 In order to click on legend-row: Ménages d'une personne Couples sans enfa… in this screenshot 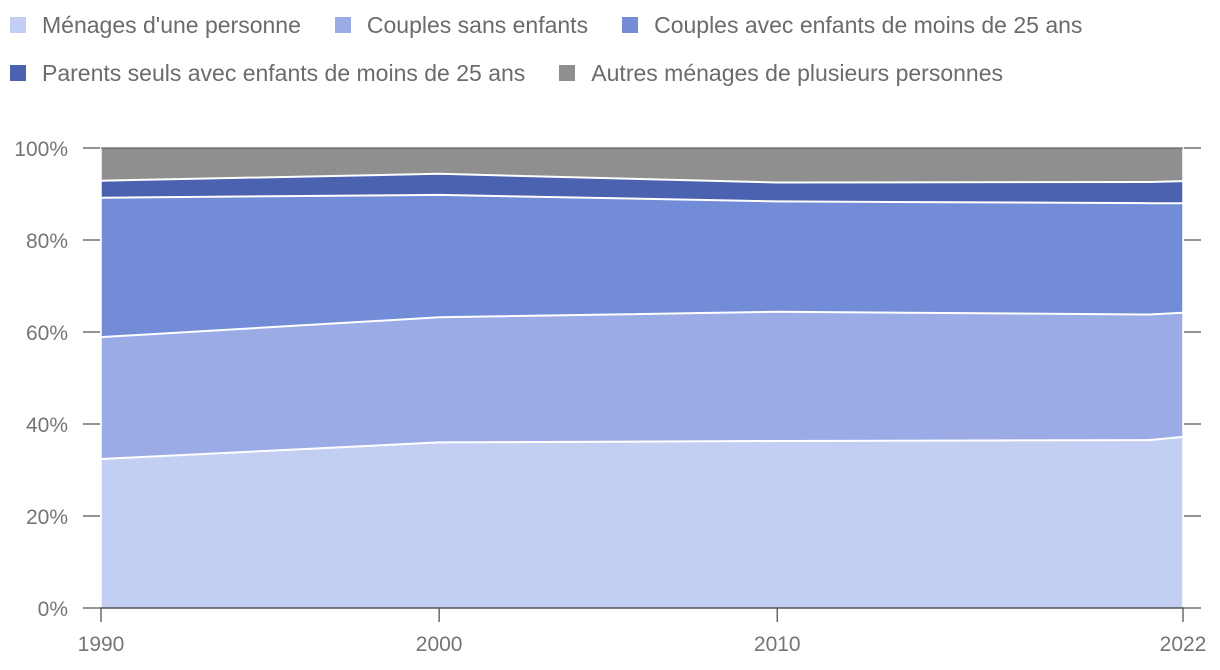, I will do `click(610, 25)`.